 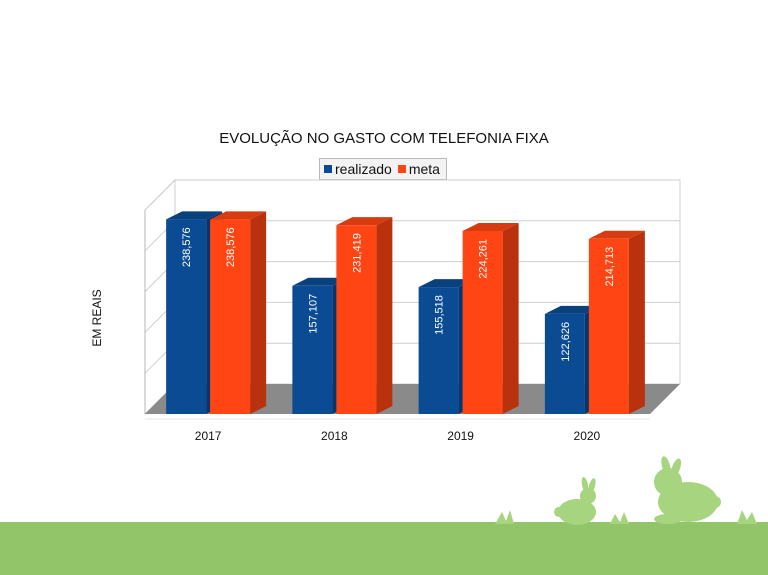 What do you see at coordinates (356, 319) in the screenshot?
I see `bar-meta-2018` at bounding box center [356, 319].